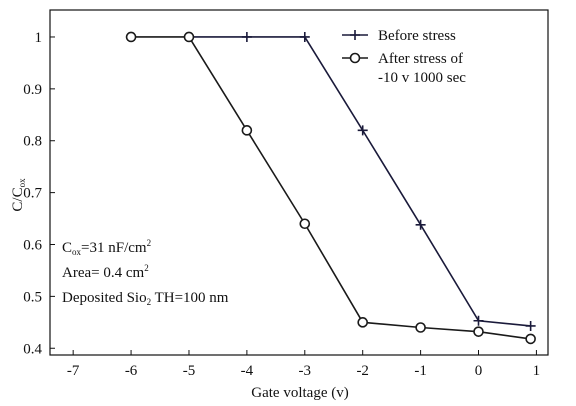  Describe the element at coordinates (104, 298) in the screenshot. I see `annotation-text: Deposited Sio` at that location.